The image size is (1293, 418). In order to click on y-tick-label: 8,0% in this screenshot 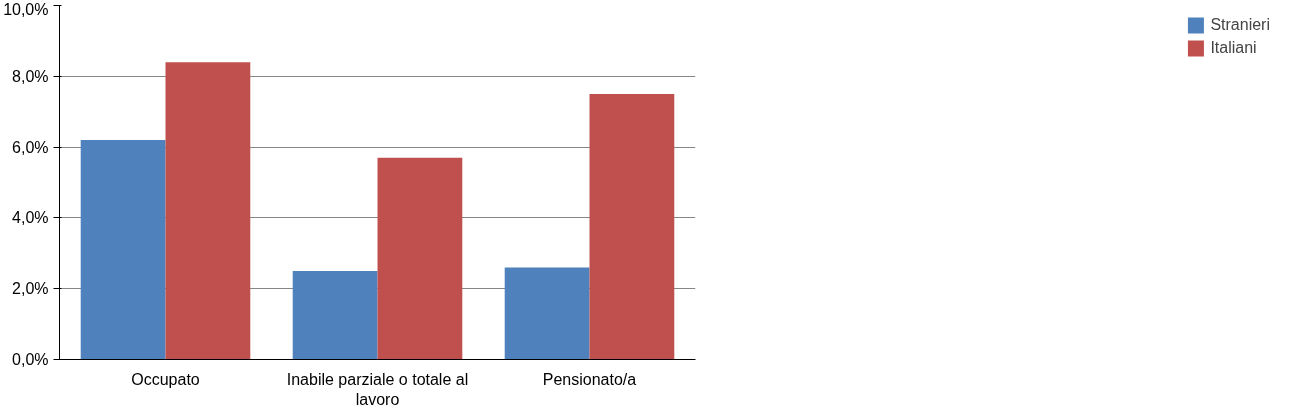, I will do `click(30, 76)`.